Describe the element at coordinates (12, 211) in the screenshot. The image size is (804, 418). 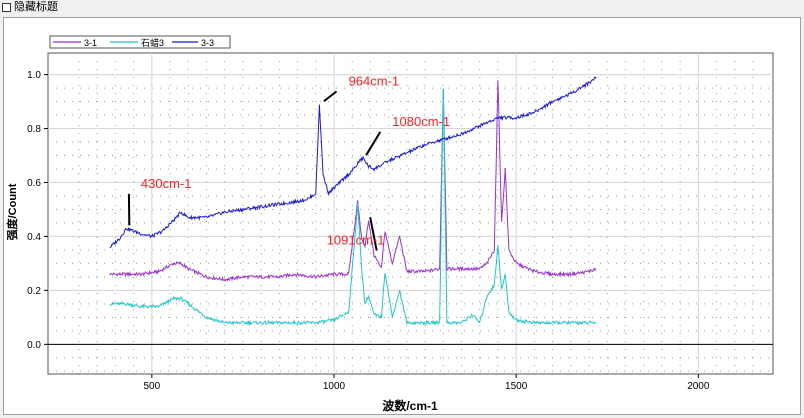
I see `y-axis-label: 强度/Count` at that location.